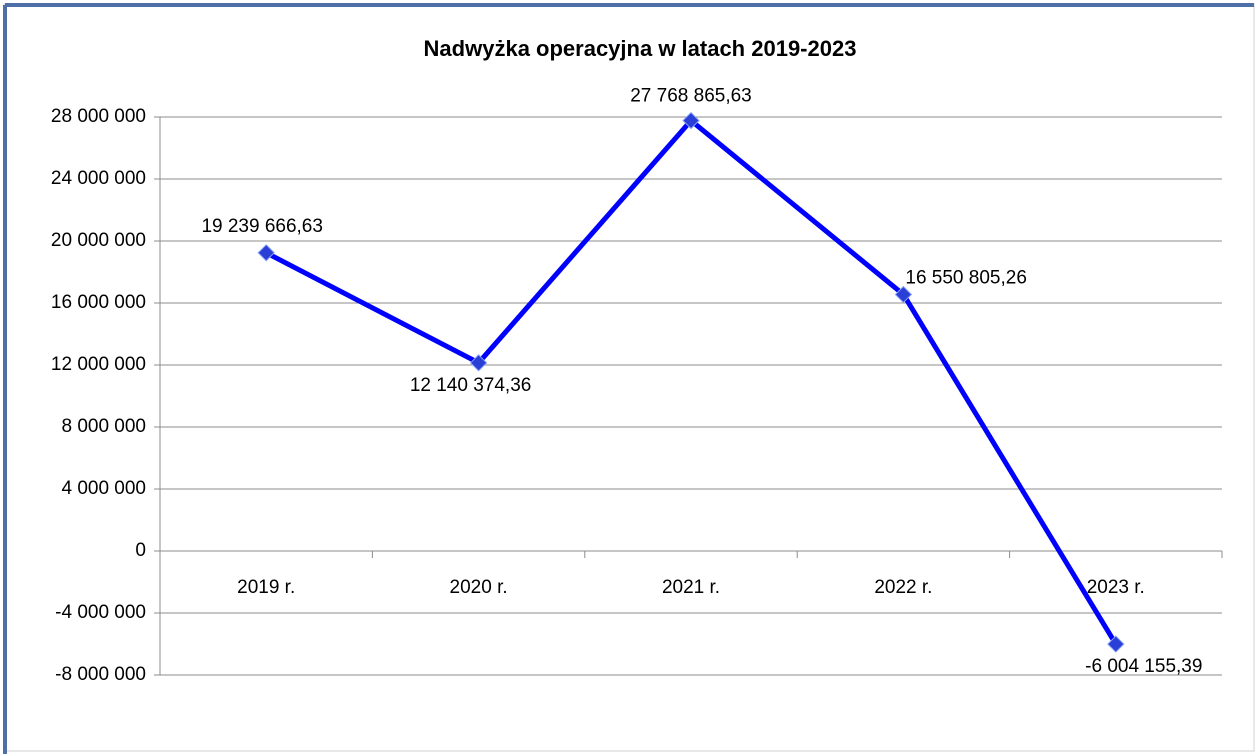 The width and height of the screenshot is (1257, 754). What do you see at coordinates (966, 277) in the screenshot?
I see `data-label: 16 550 805,26` at bounding box center [966, 277].